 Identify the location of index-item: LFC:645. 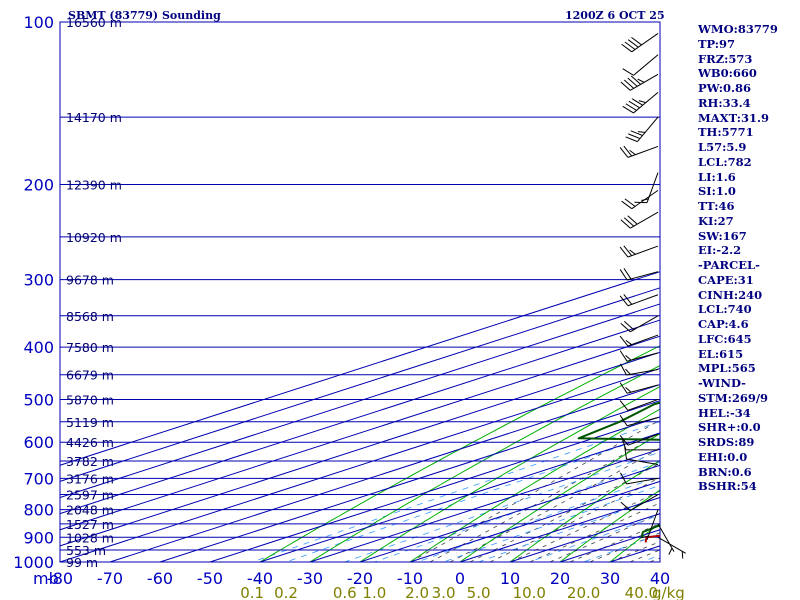
(725, 338).